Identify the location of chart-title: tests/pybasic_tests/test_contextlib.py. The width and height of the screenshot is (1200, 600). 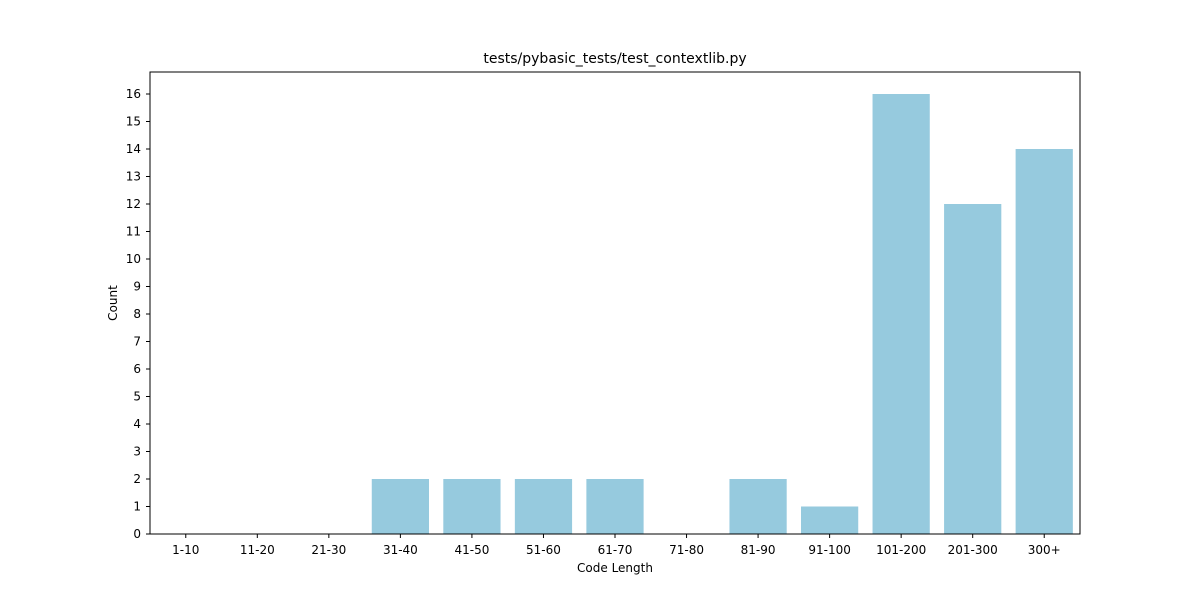
(614, 59).